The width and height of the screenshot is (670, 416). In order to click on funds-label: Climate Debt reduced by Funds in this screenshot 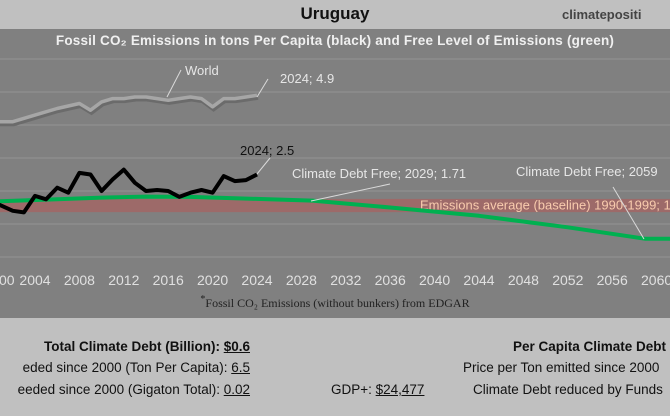, I will do `click(568, 389)`.